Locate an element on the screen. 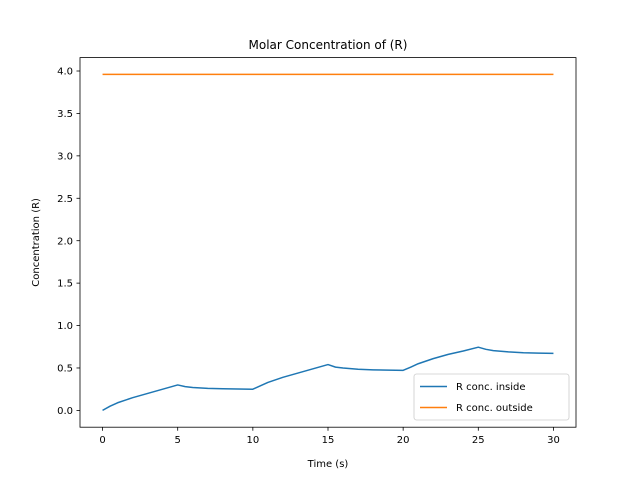 The height and width of the screenshot is (480, 640). y-axis: 0.0 0.5 1.0 1.5 2.0 2.5 3.0 3.5 4.0 is located at coordinates (68, 242).